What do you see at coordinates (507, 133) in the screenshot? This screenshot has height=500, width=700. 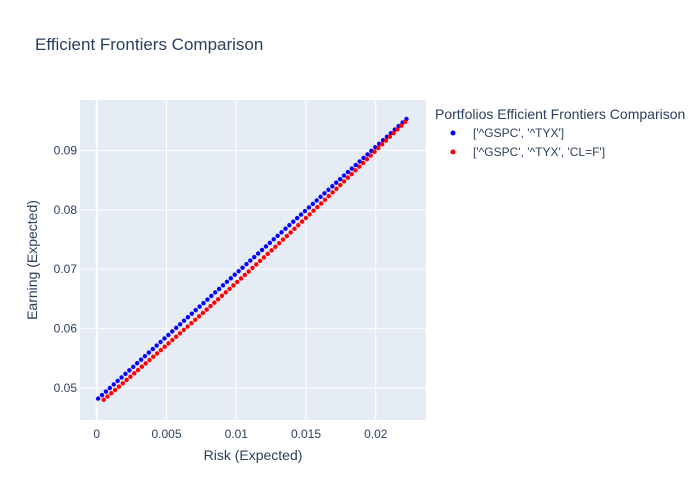 I see `legend-item: ['^GSPC', '^TYX']` at bounding box center [507, 133].